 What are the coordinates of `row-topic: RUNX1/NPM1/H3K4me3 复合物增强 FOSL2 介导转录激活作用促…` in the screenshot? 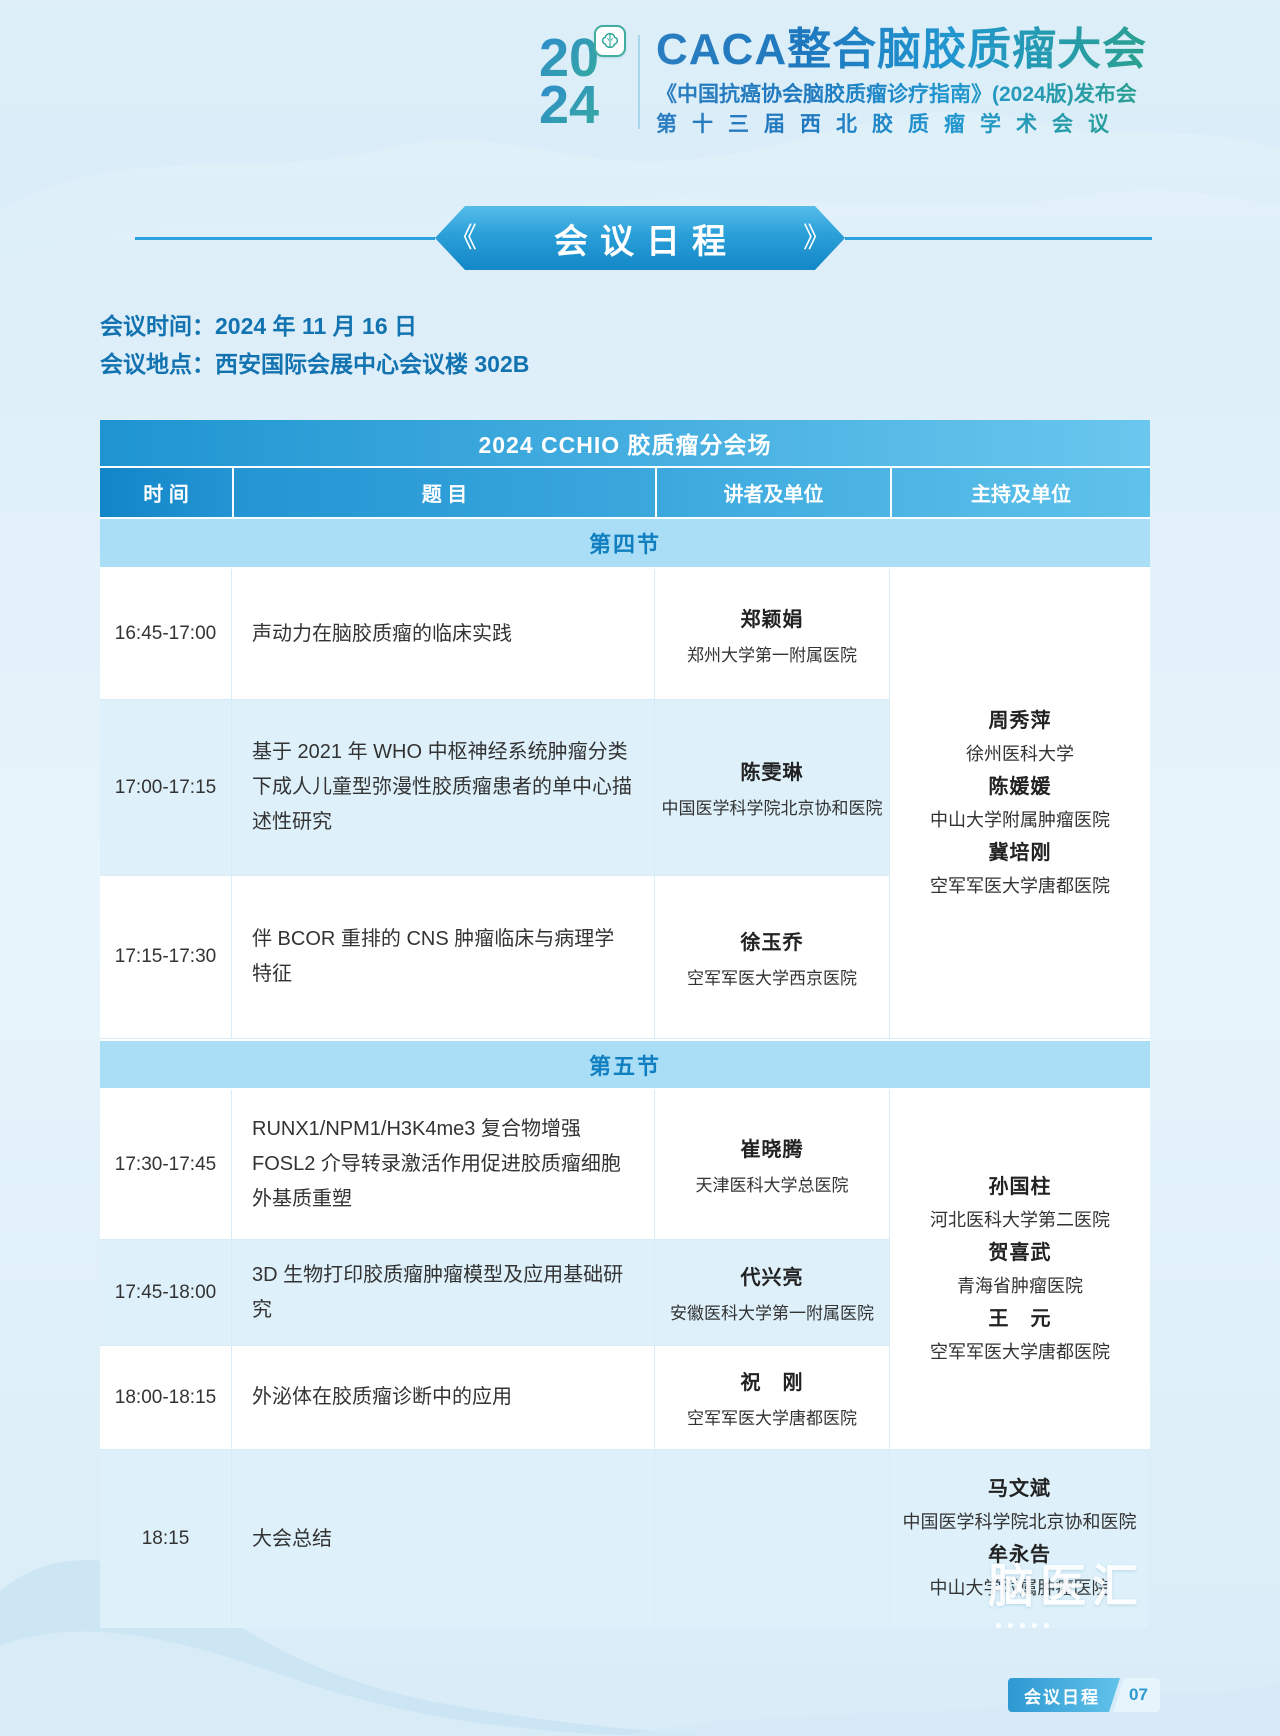 It's located at (443, 1165).